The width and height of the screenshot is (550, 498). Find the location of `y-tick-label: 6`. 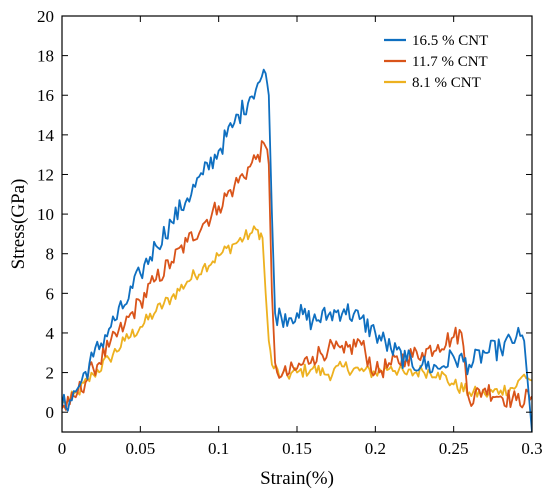

y-tick-label: 6 is located at coordinates (50, 293).